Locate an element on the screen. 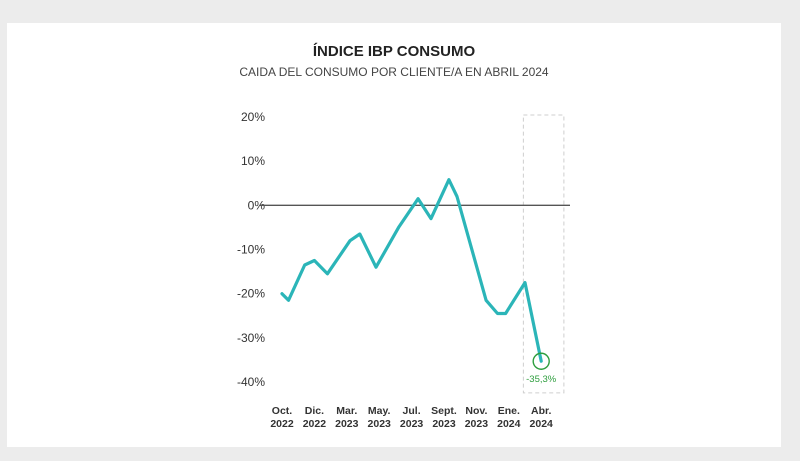 The height and width of the screenshot is (461, 800). y-tick-label: -40% is located at coordinates (251, 382).